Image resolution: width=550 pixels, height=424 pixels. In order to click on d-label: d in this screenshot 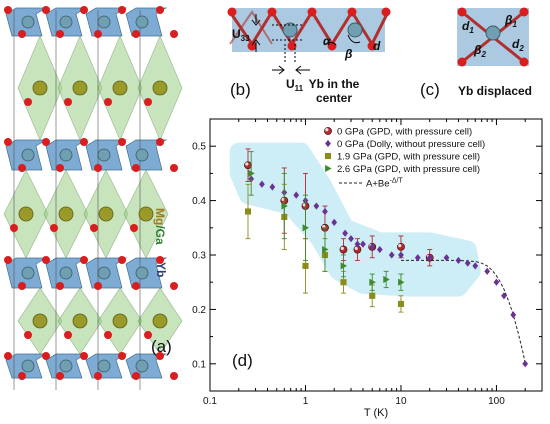, I will do `click(377, 46)`.